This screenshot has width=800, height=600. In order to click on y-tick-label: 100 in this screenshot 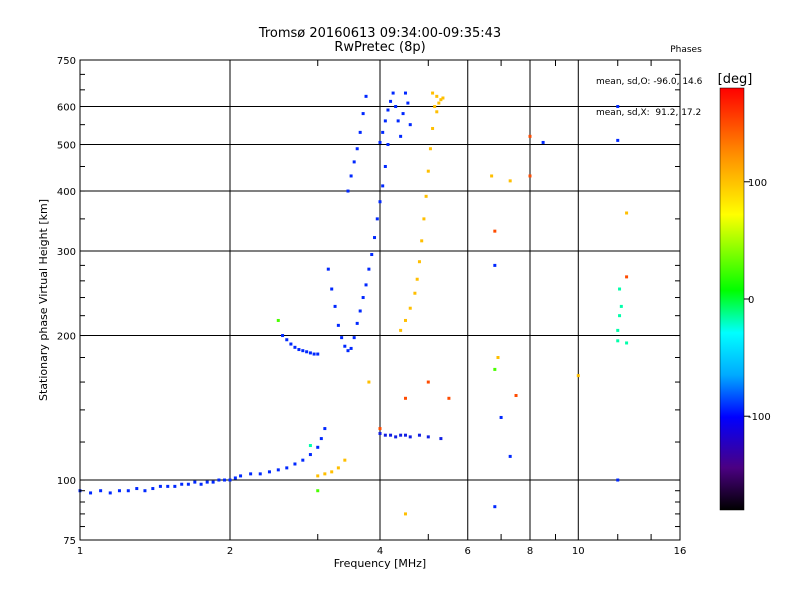, I will do `click(66, 481)`.